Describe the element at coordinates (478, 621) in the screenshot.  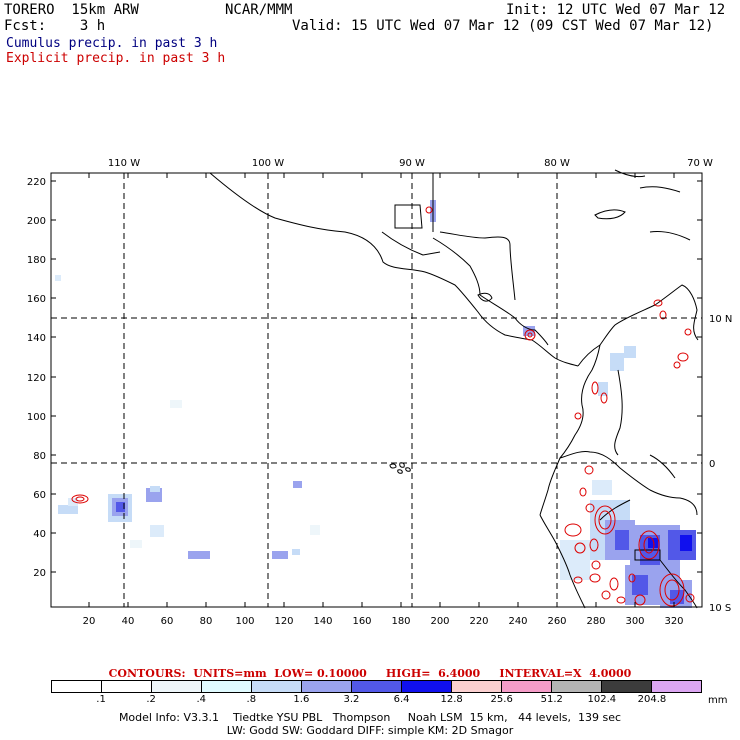
I see `x-tick-label: 220` at that location.